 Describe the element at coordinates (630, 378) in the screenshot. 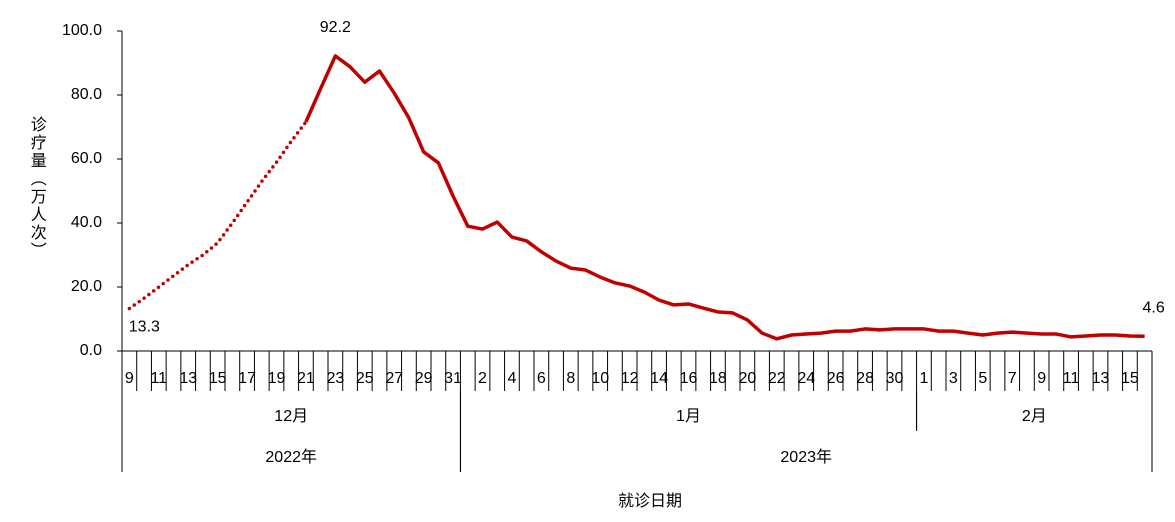

I see `x-tick-label: 12` at that location.